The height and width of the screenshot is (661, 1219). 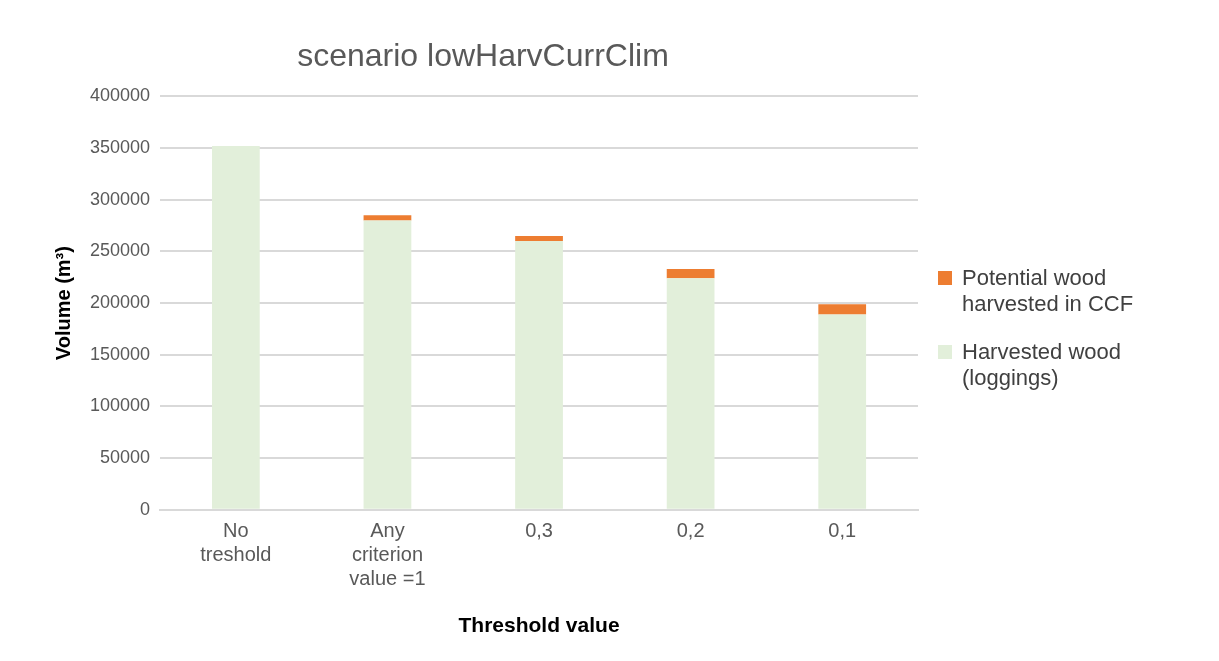 I want to click on y-tick-label: 300000, so click(x=120, y=198).